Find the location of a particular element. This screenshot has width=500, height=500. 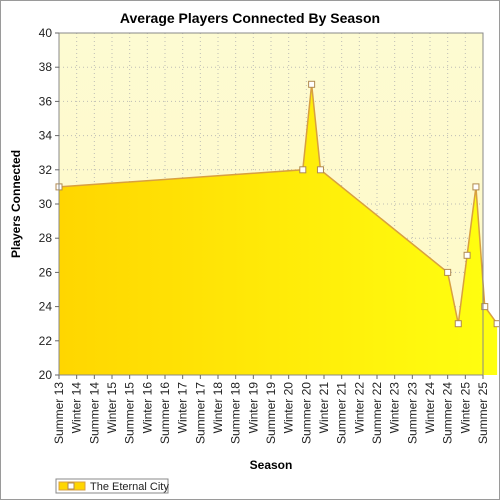

x-tick-label: Summer 16 is located at coordinates (165, 413).